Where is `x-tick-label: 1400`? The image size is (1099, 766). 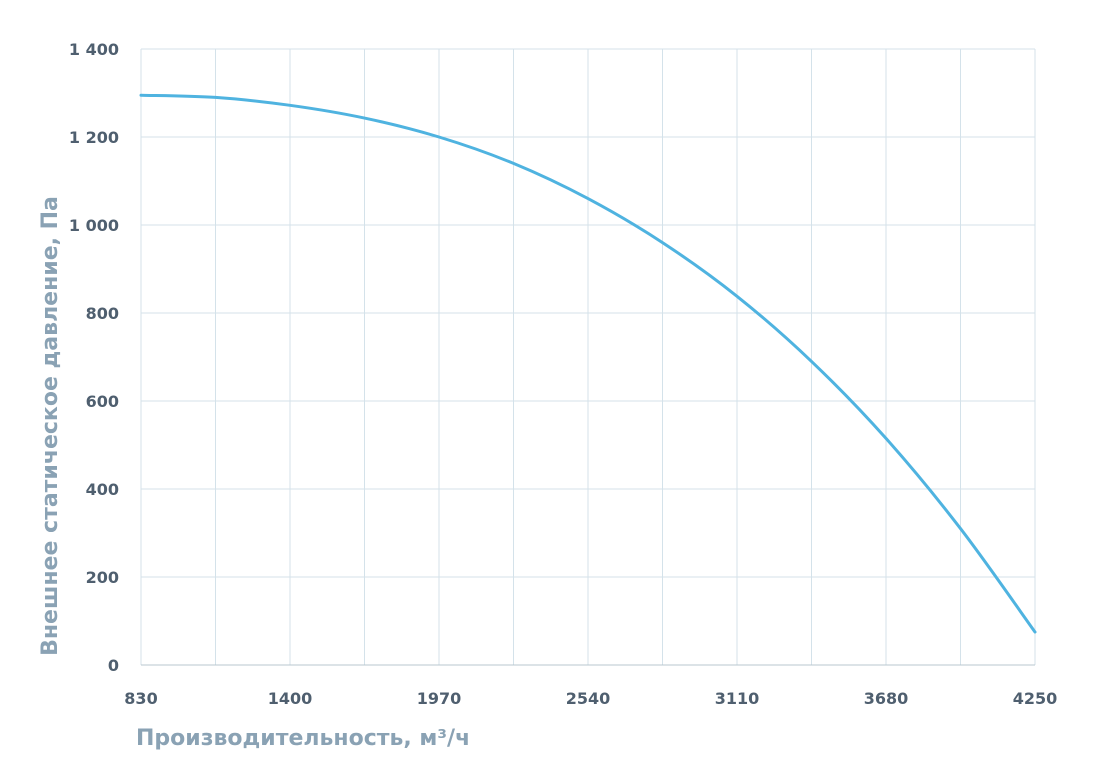 x-tick-label: 1400 is located at coordinates (290, 698).